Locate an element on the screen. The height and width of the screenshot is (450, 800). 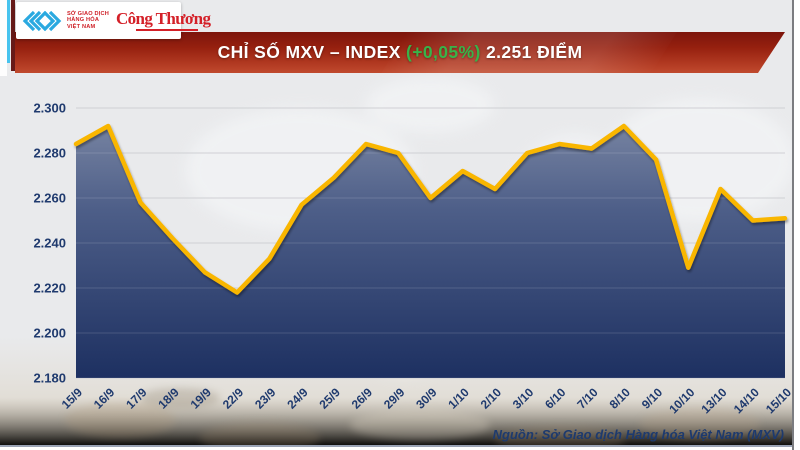
svg-text: 2.280 is located at coordinates (49, 153).